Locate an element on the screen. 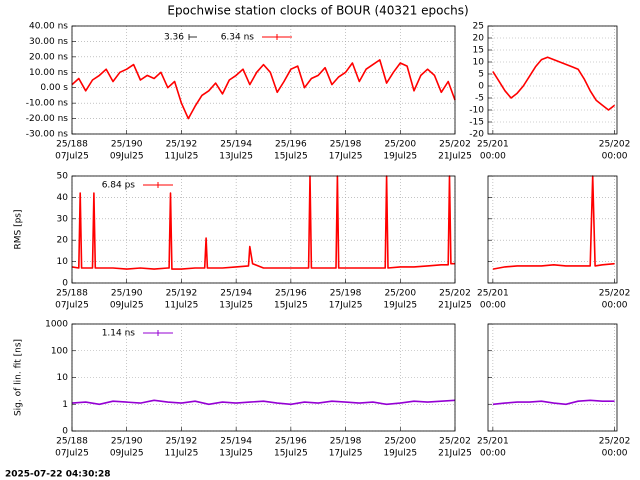 The image size is (640, 480). y-tick-label: 20.00 ns is located at coordinates (48, 57).